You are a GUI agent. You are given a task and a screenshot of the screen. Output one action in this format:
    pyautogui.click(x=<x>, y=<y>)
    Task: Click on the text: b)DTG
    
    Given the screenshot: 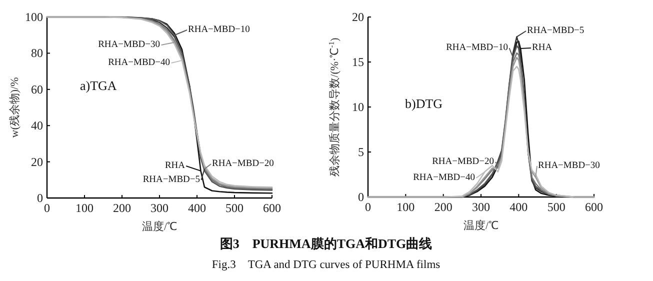 What is the action you would take?
    pyautogui.click(x=424, y=103)
    